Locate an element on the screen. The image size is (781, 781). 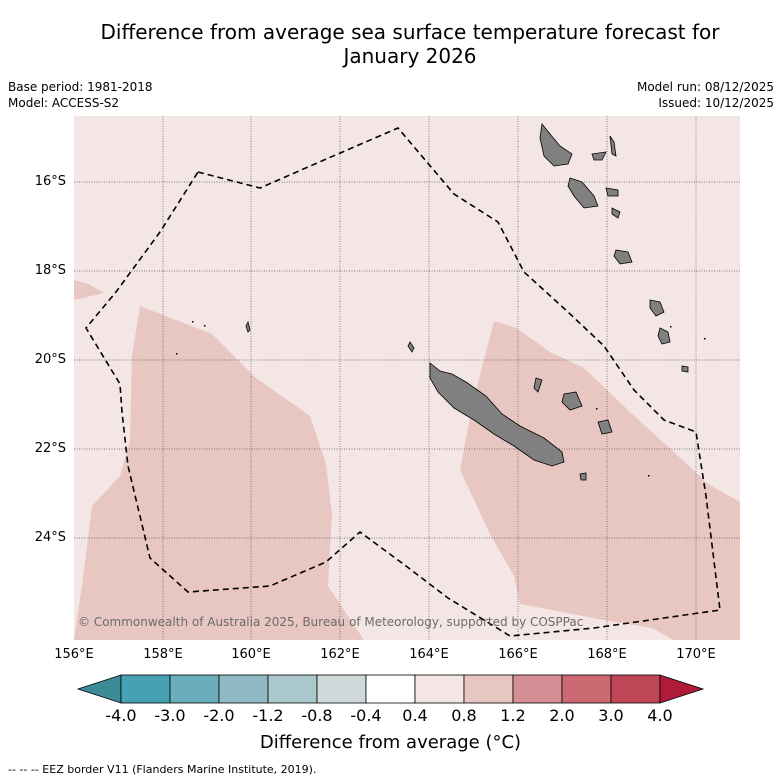
cb-tick-9: 2.0 is located at coordinates (562, 715).